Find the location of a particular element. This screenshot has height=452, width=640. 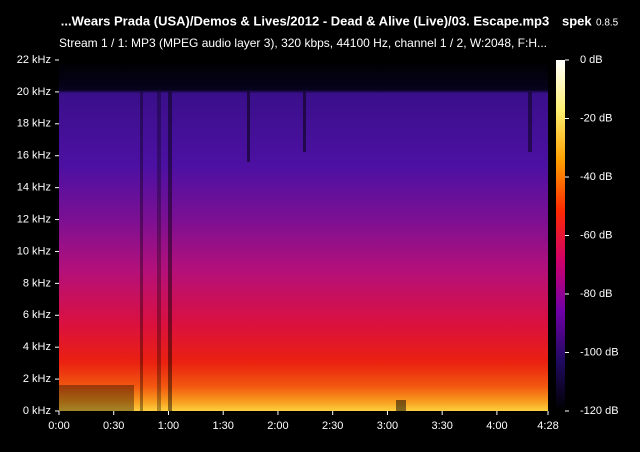

colorbar-tick-label: -60 dB is located at coordinates (596, 235).